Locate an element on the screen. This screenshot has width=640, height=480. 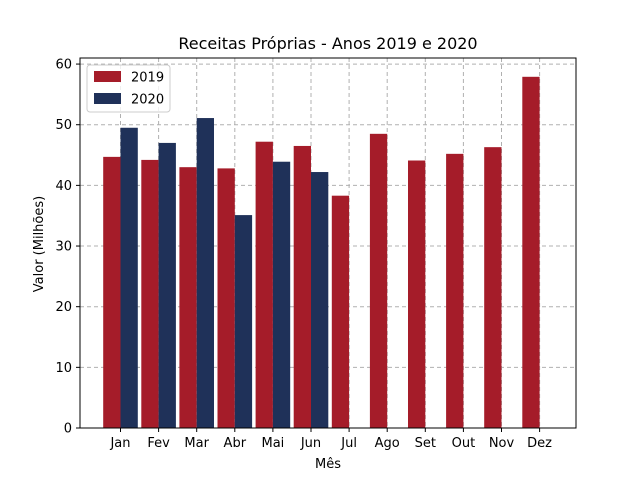
bar-2020-Jun is located at coordinates (320, 300).